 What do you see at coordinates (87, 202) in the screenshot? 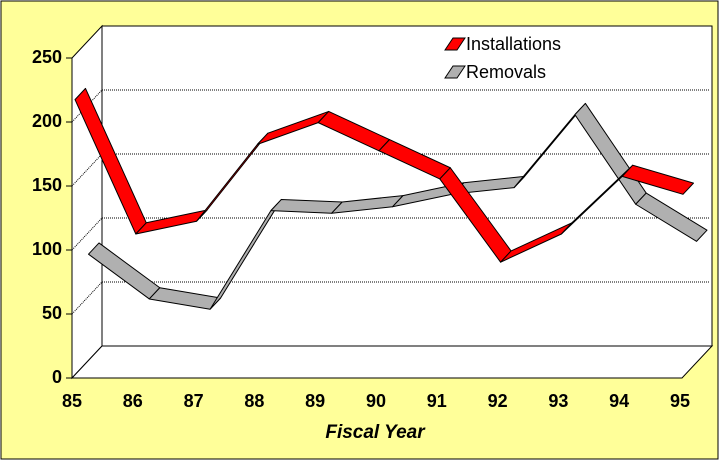
I see `side-wall` at bounding box center [87, 202].